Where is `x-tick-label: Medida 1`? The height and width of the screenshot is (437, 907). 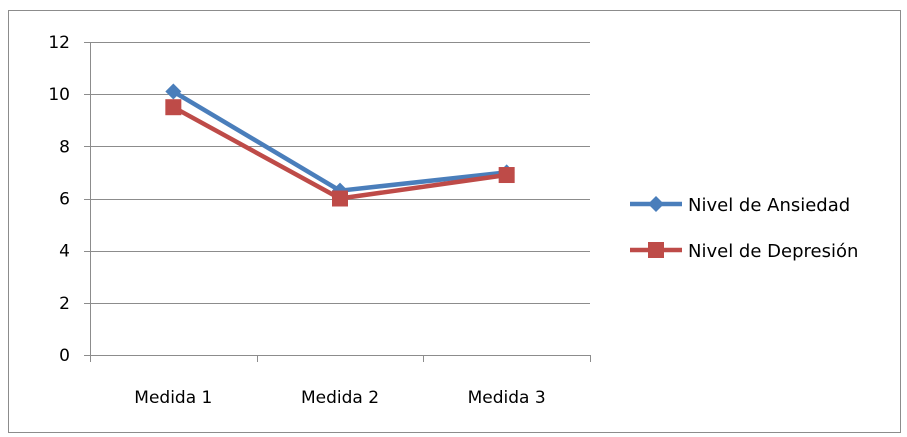
x-tick-label: Medida 1 is located at coordinates (173, 398).